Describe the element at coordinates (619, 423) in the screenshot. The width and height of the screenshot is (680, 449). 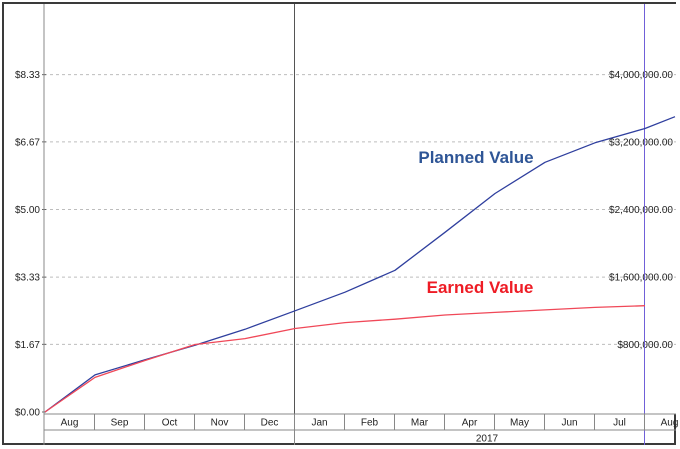
I see `month-label: Jul` at that location.